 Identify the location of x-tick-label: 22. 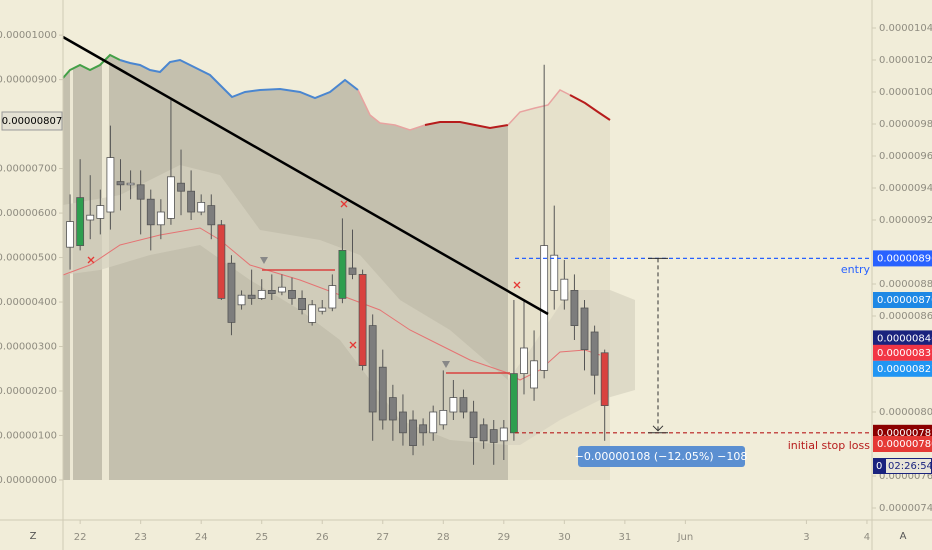
(80, 537).